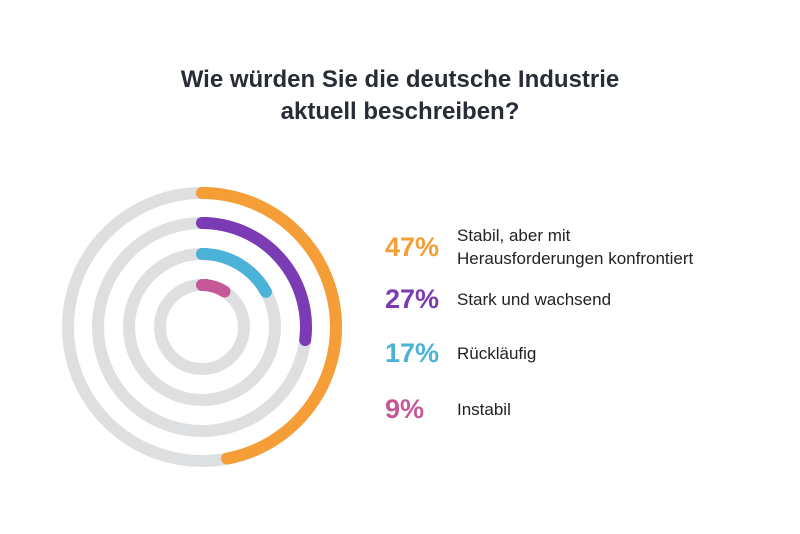  I want to click on title-line-2: aktuell beschreiben?, so click(400, 111).